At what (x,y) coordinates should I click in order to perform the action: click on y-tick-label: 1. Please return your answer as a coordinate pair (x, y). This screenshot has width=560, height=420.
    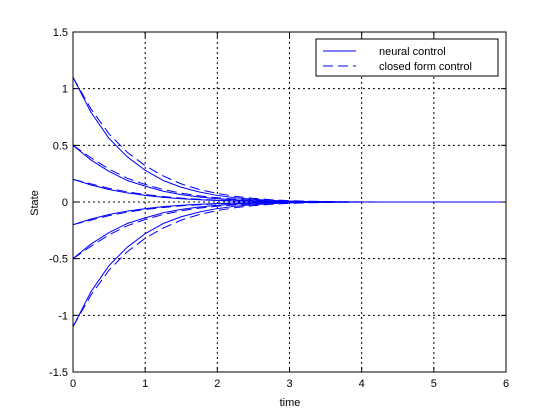
    Looking at the image, I should click on (65, 90).